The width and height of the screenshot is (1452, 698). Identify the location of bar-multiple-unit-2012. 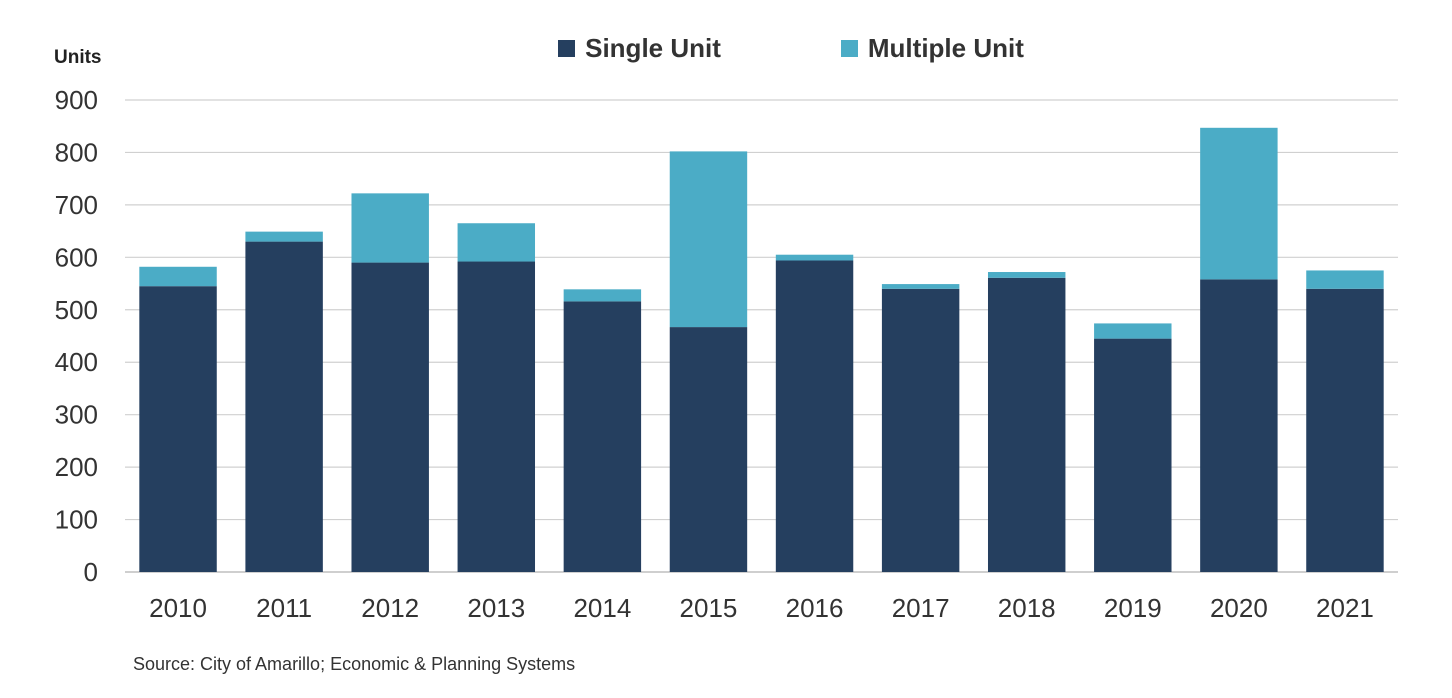
(390, 228).